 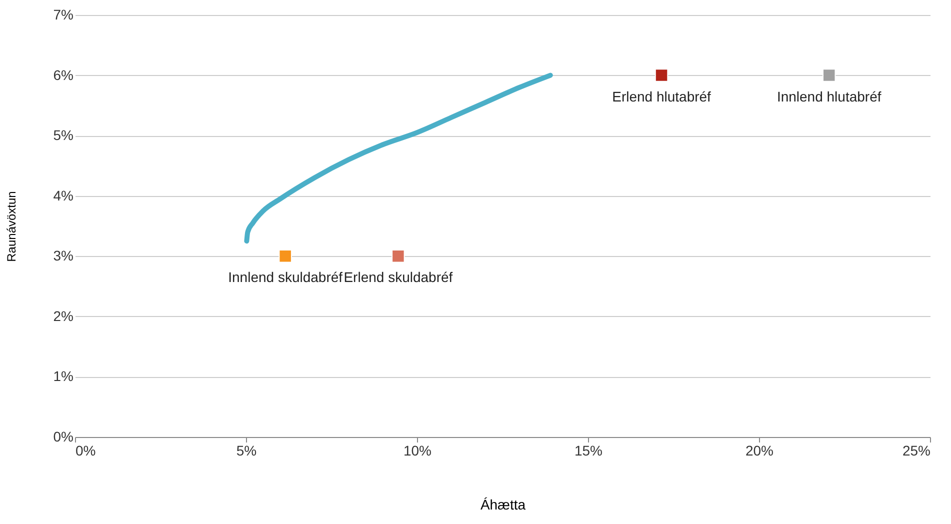 What do you see at coordinates (829, 96) in the screenshot?
I see `series-label: Innlend hlutabréf` at bounding box center [829, 96].